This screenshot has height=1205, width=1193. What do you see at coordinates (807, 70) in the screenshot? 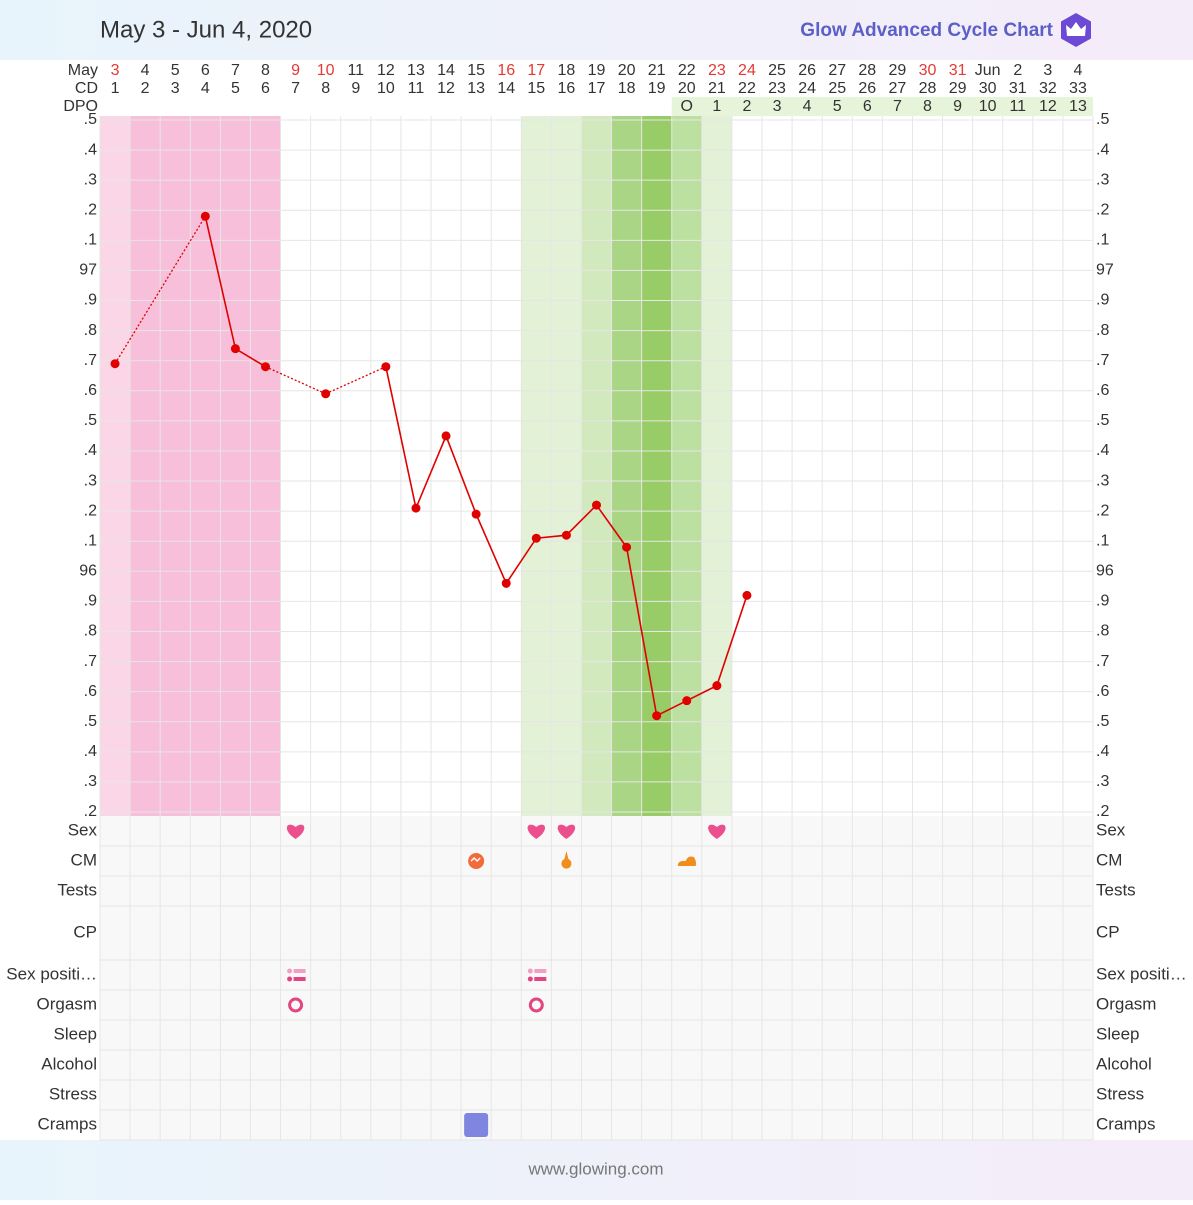
I see `date-label: 26` at bounding box center [807, 70].